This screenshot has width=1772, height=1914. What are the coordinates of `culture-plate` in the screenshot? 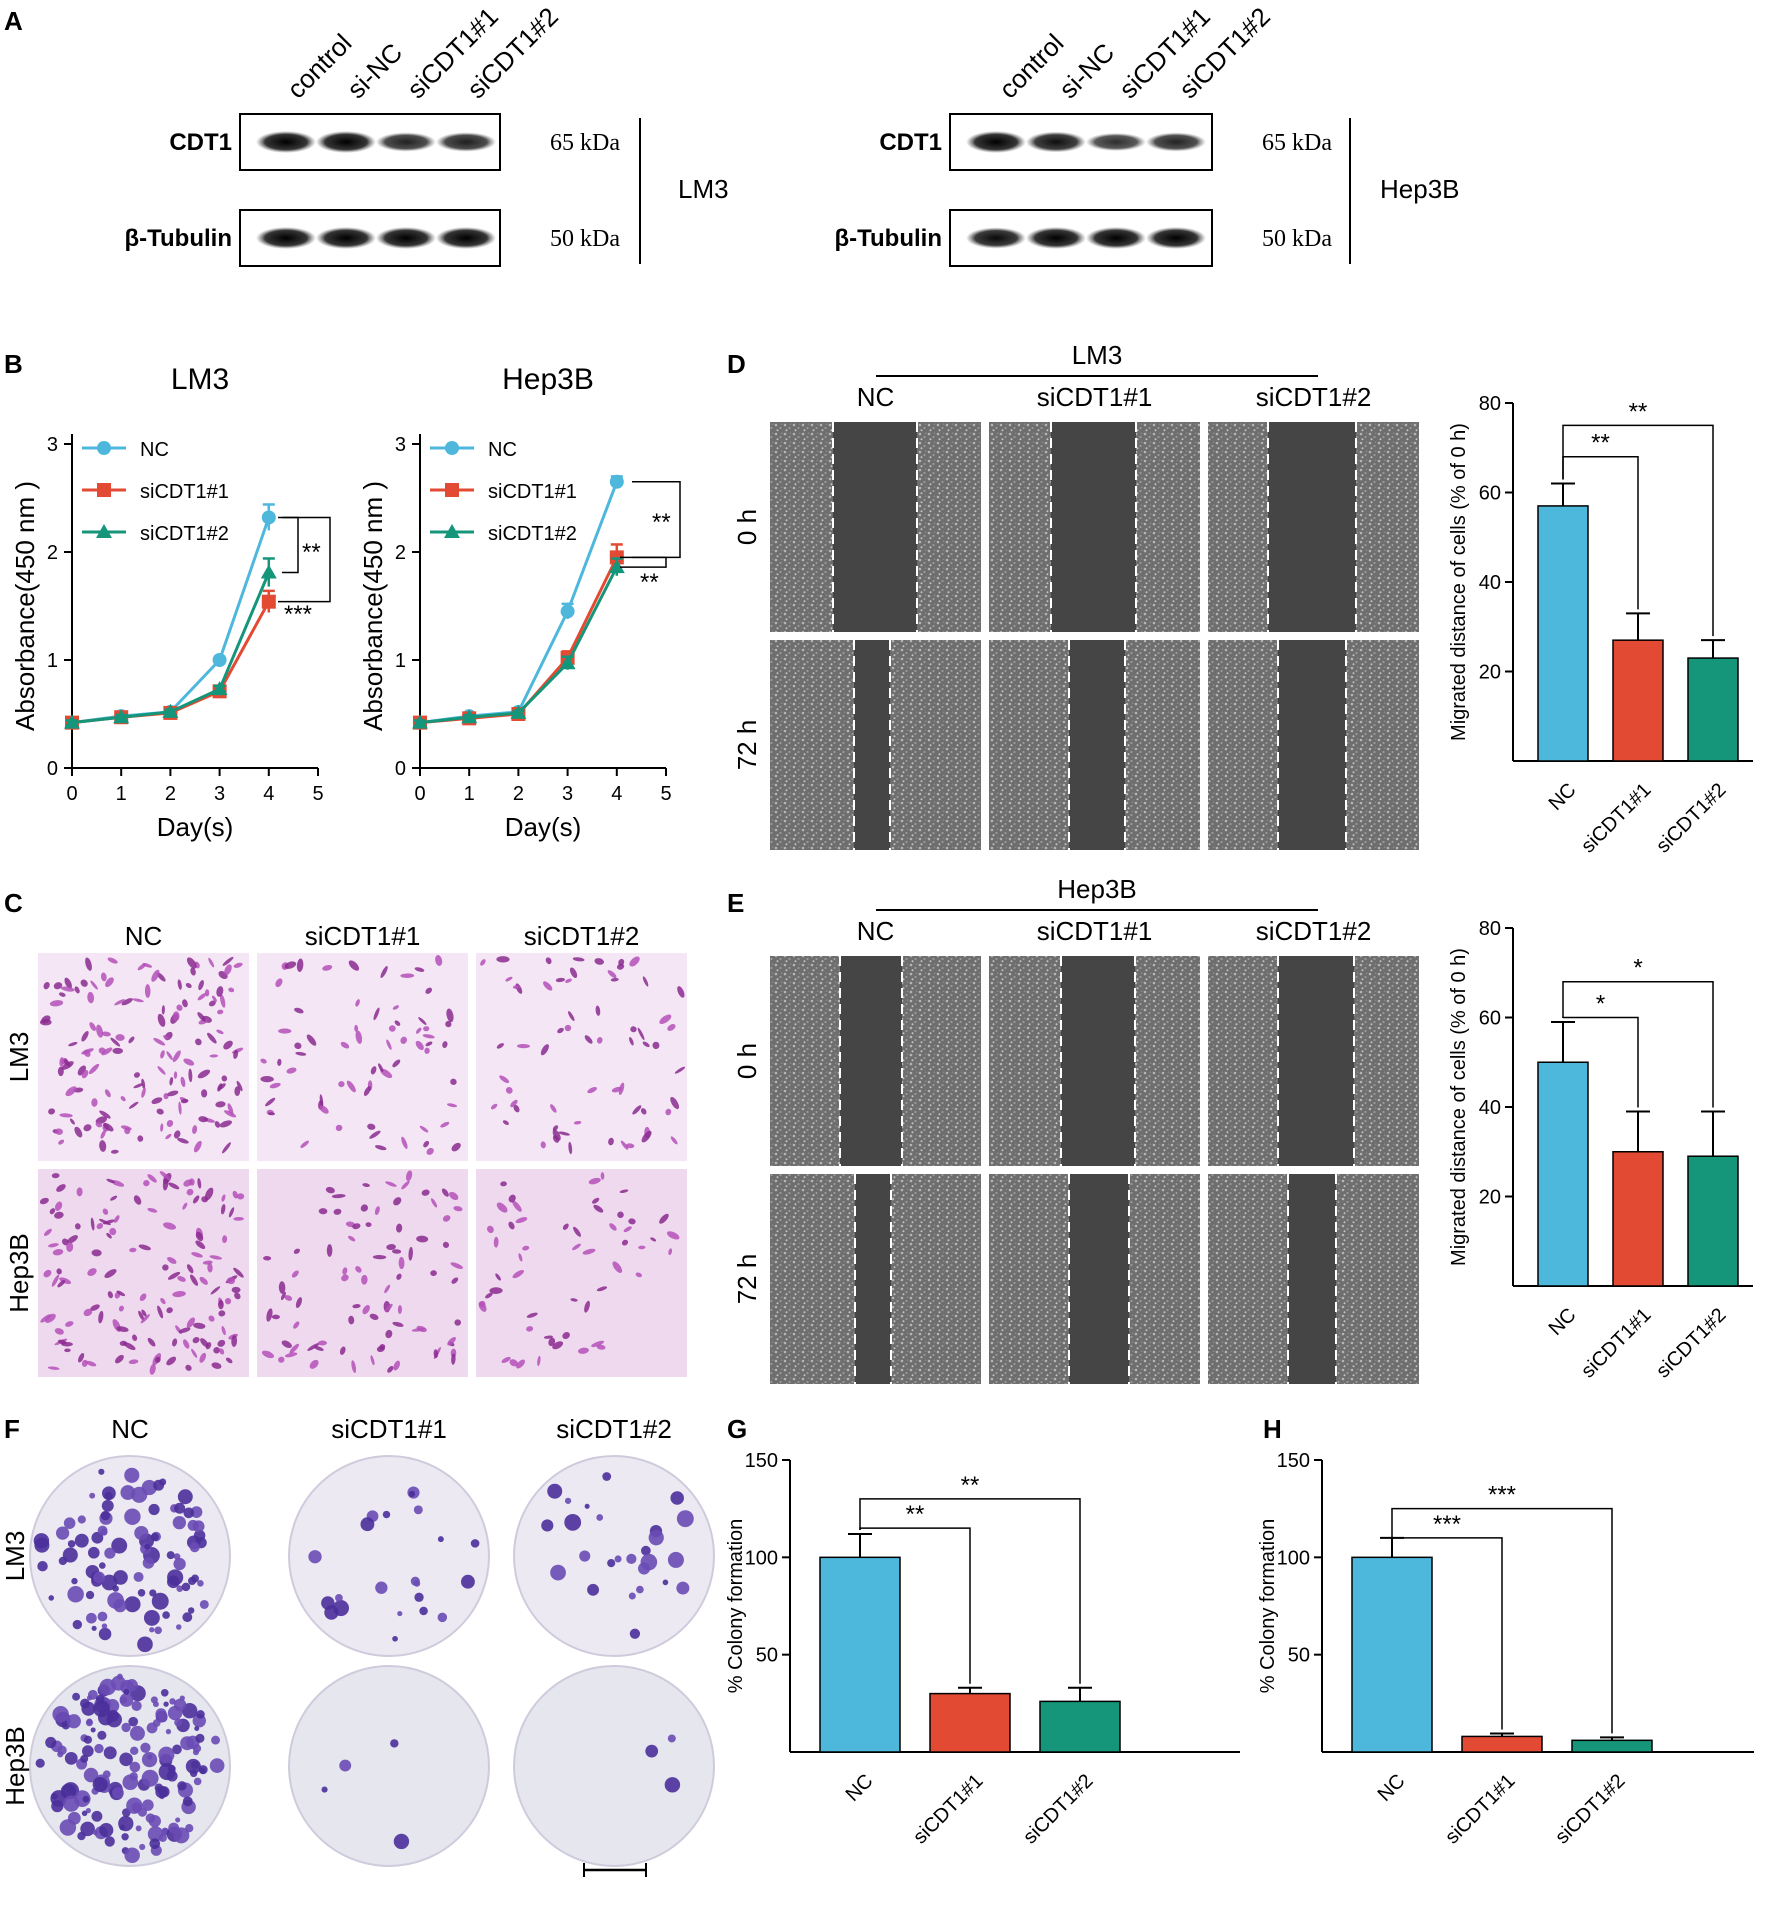 It's located at (614, 1556).